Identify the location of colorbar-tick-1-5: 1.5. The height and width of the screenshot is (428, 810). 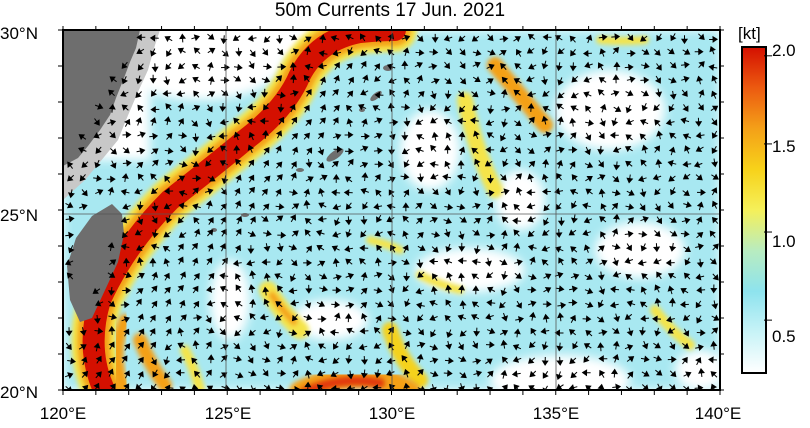
(784, 146).